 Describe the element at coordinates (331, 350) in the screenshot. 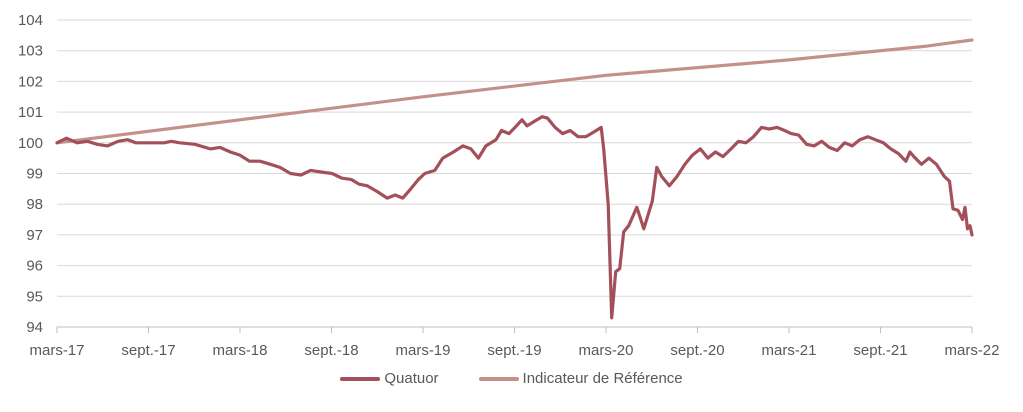

I see `x-tick-label-3: sept.-18` at that location.